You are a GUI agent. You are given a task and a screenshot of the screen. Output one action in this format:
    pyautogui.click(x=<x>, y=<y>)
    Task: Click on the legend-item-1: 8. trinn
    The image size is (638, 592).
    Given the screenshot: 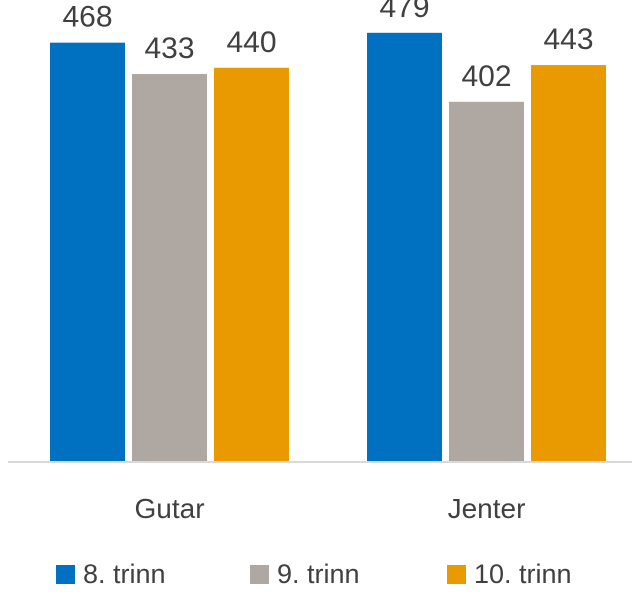 What is the action you would take?
    pyautogui.click(x=111, y=574)
    